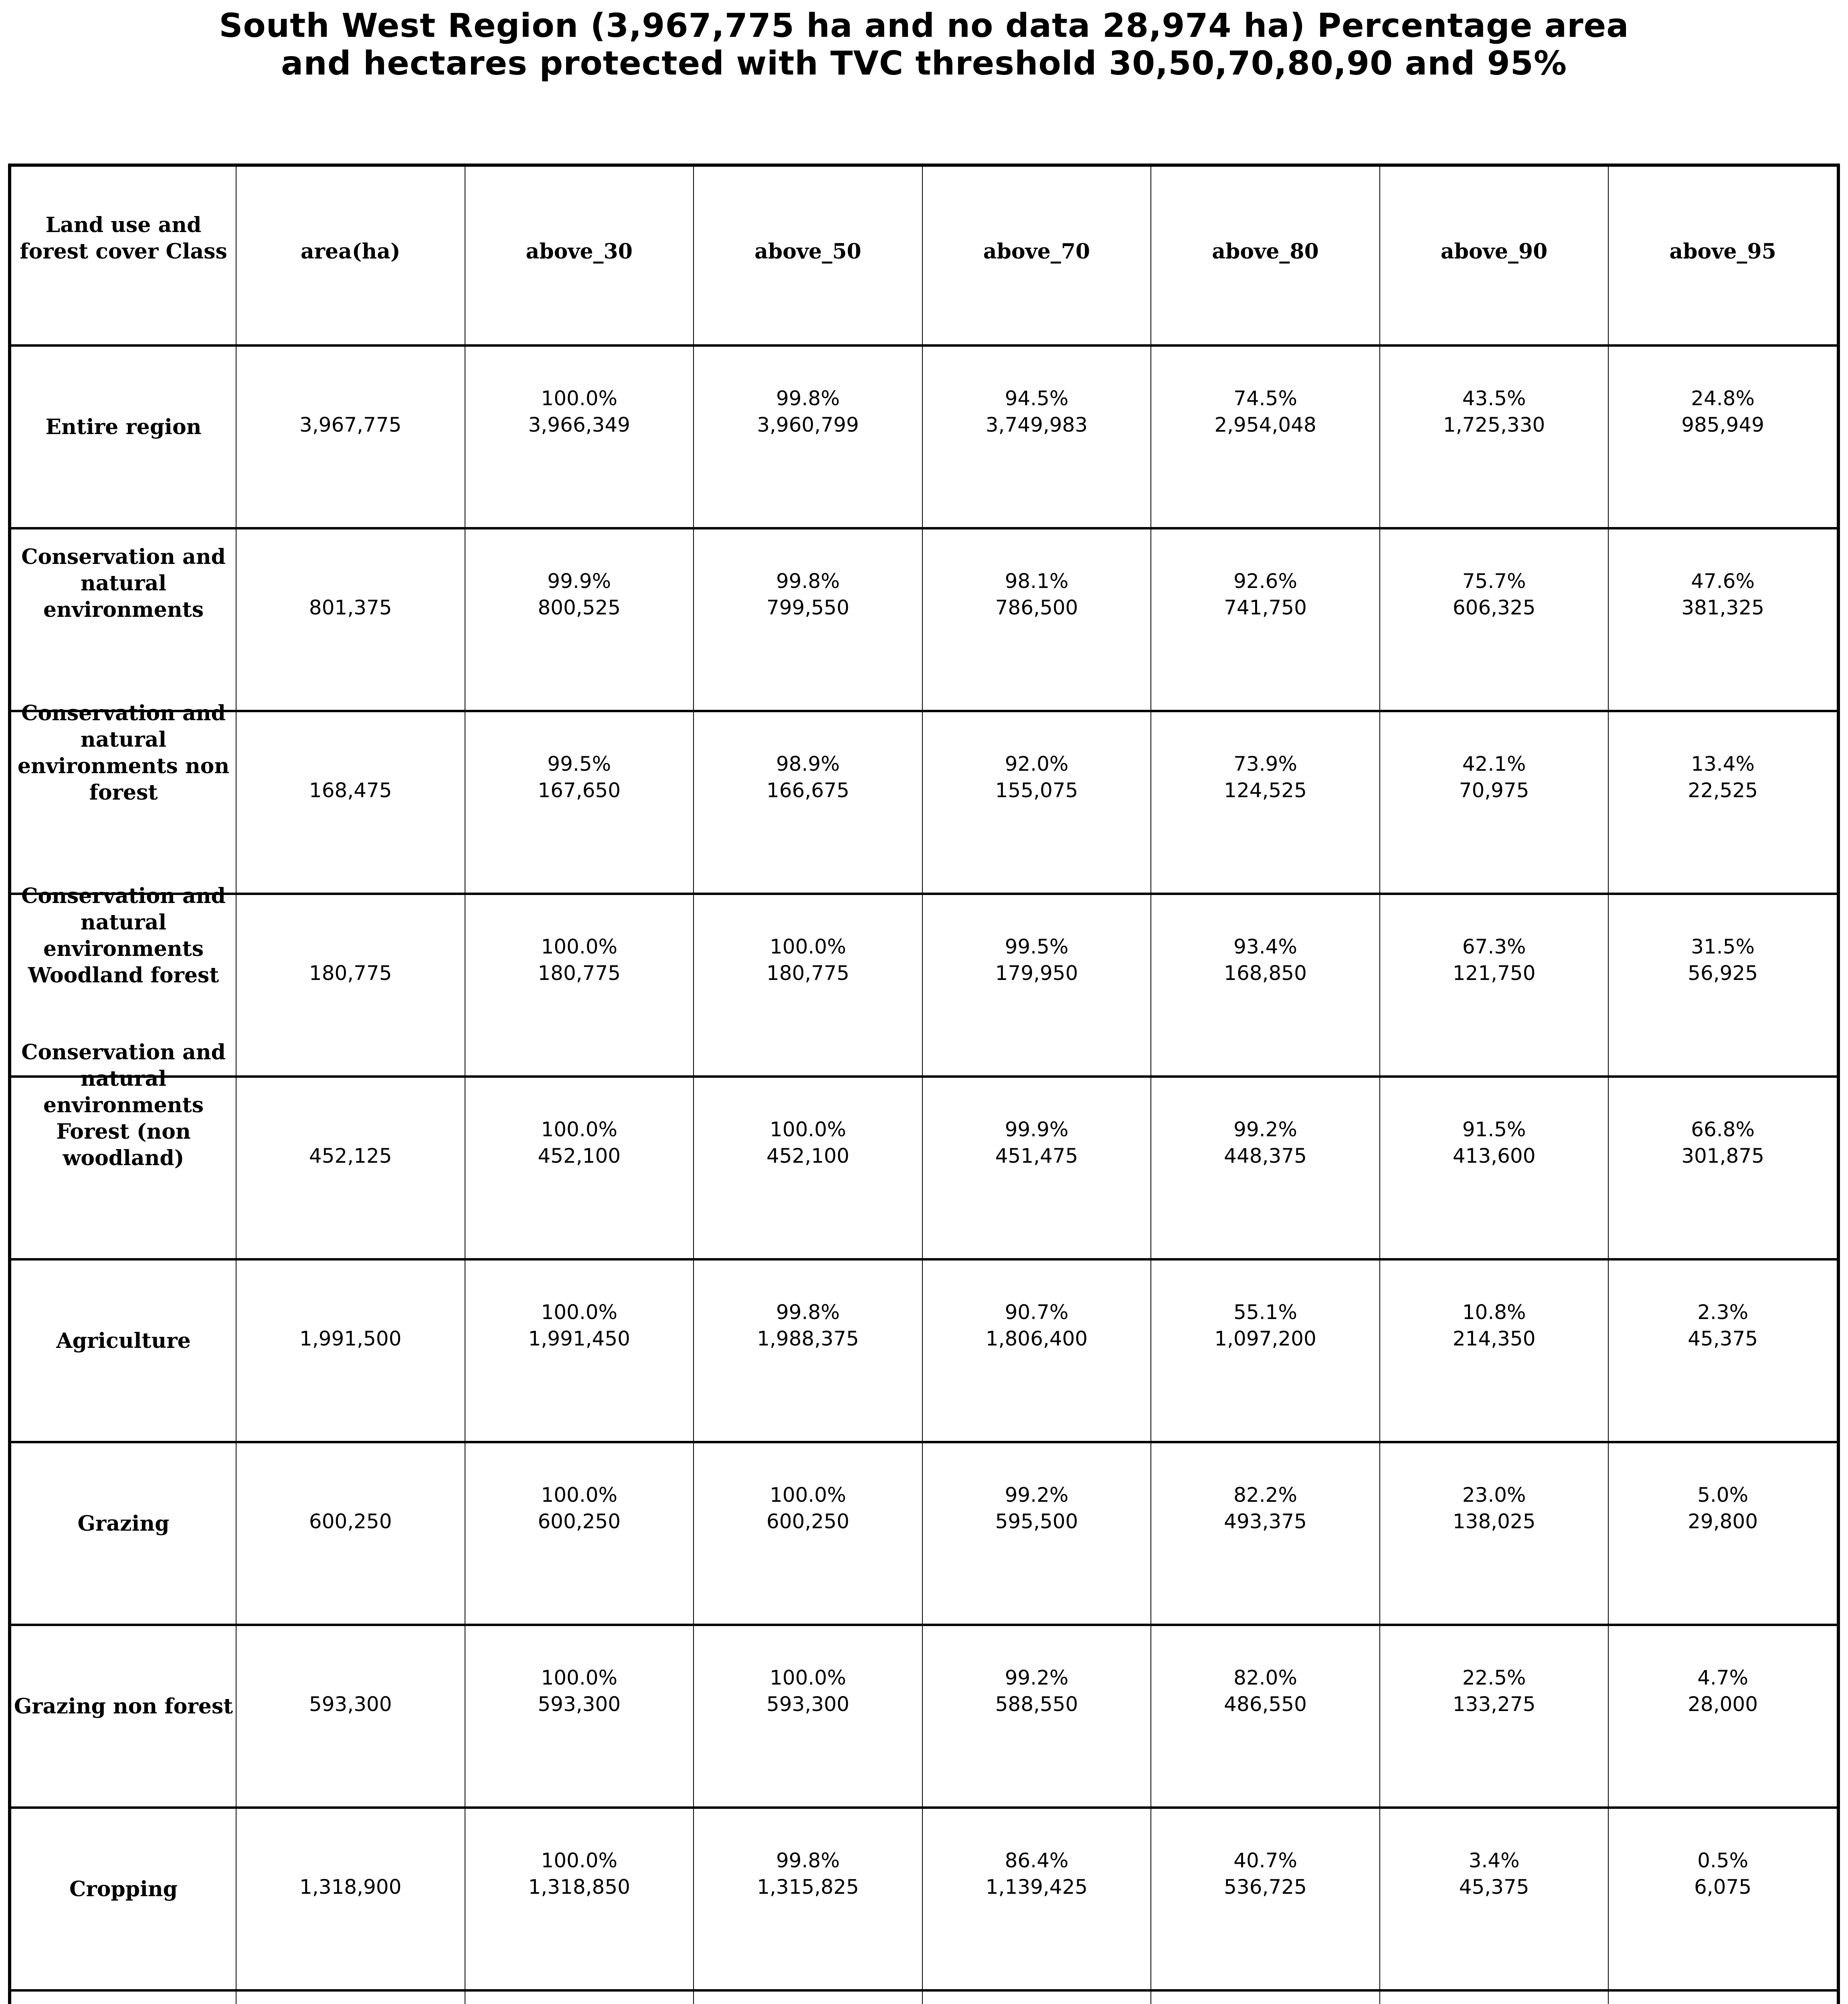 The height and width of the screenshot is (2004, 1848). What do you see at coordinates (123, 1889) in the screenshot?
I see `row-class-label: Cropping` at bounding box center [123, 1889].